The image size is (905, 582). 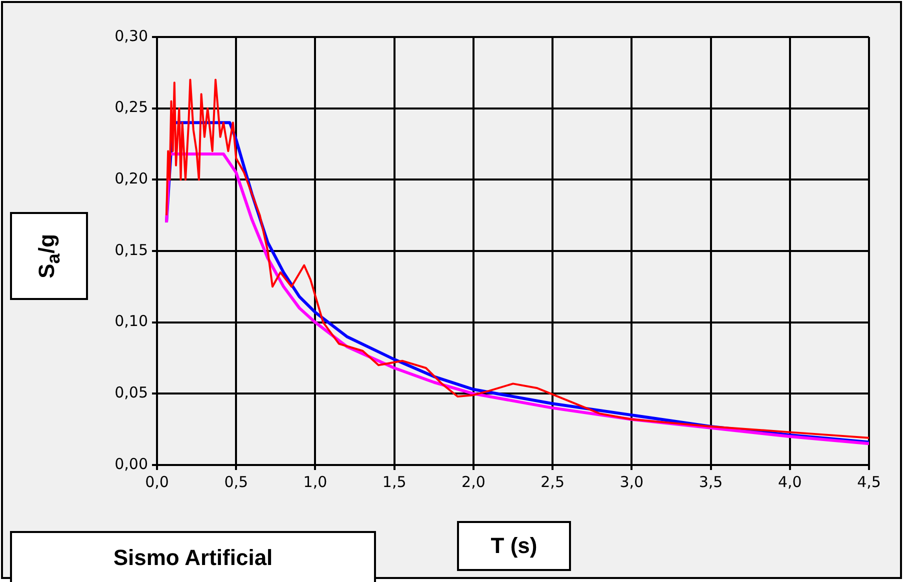 What do you see at coordinates (710, 481) in the screenshot?
I see `x-tick-label: 3,5` at bounding box center [710, 481].